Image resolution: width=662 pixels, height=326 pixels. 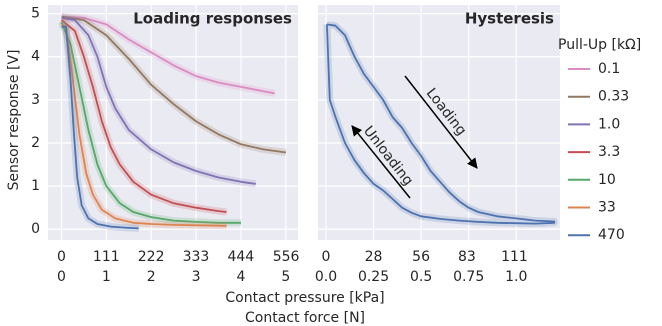 I want to click on legend-label: 33, so click(x=607, y=208).